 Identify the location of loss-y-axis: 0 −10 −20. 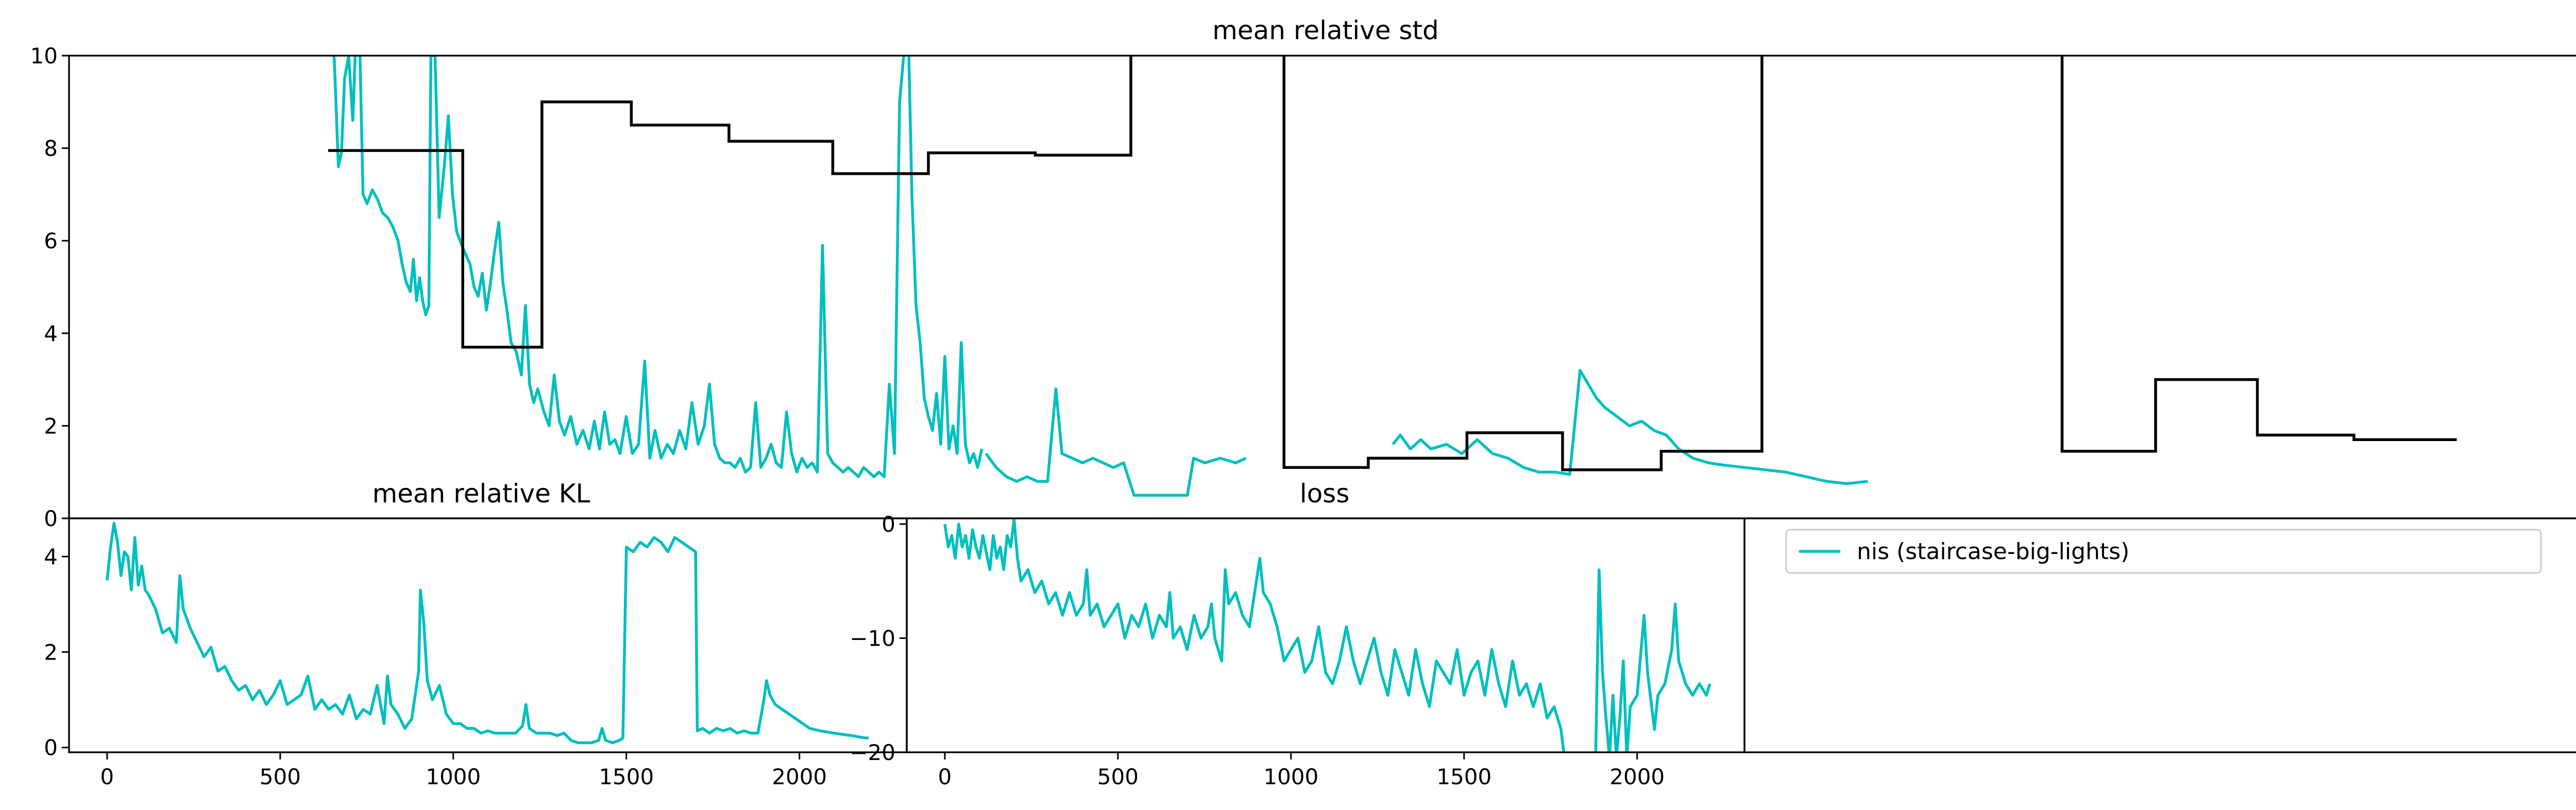
(878, 638).